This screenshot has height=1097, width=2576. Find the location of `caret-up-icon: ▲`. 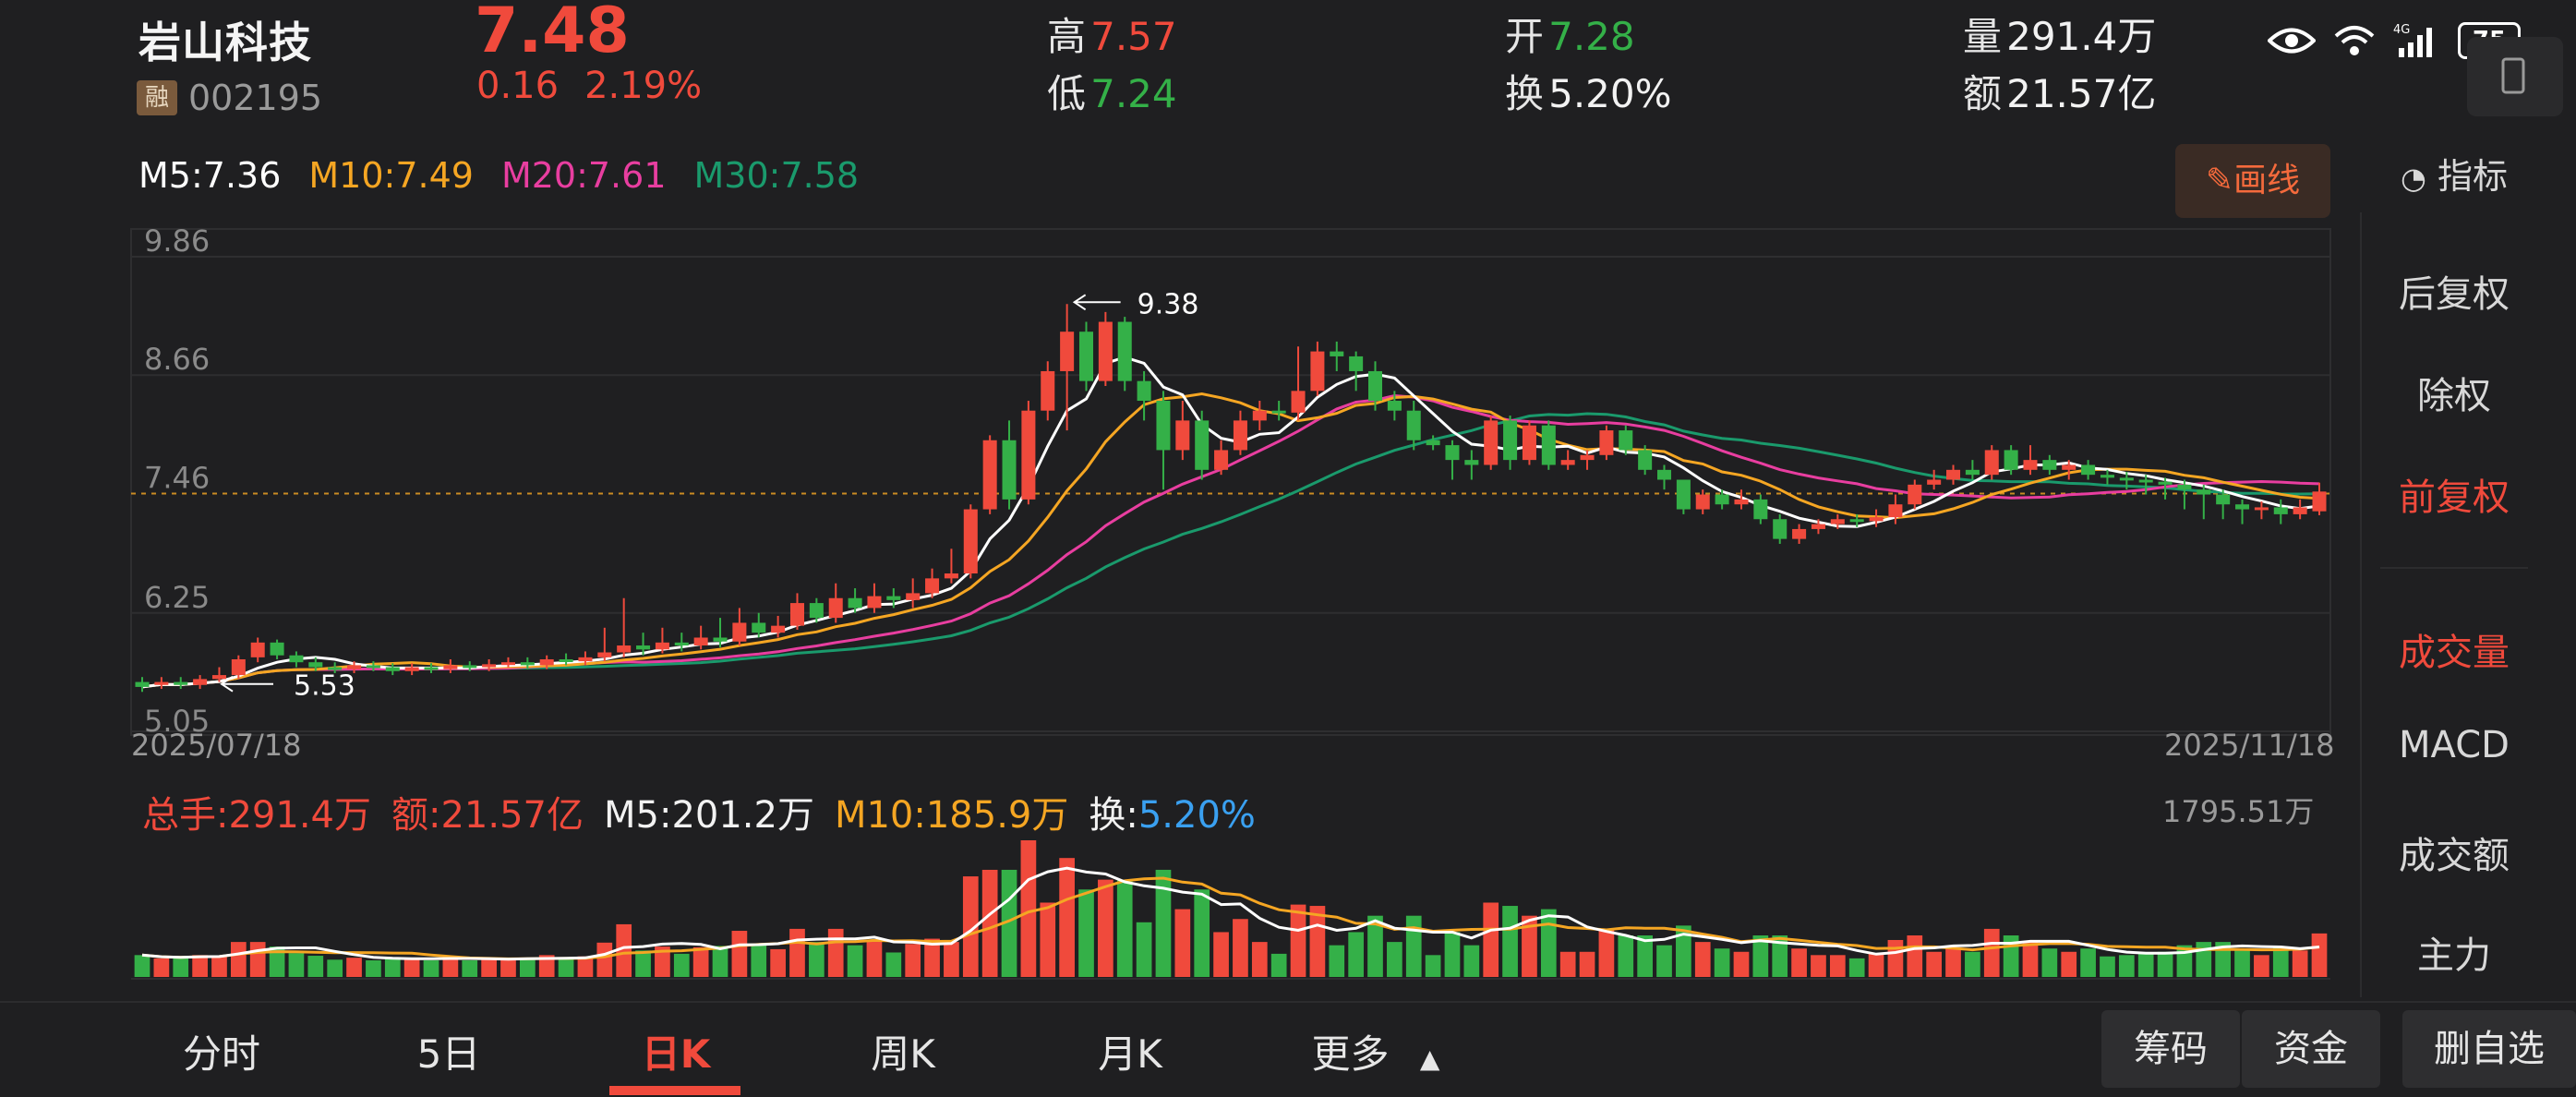

caret-up-icon: ▲ is located at coordinates (1429, 1058).